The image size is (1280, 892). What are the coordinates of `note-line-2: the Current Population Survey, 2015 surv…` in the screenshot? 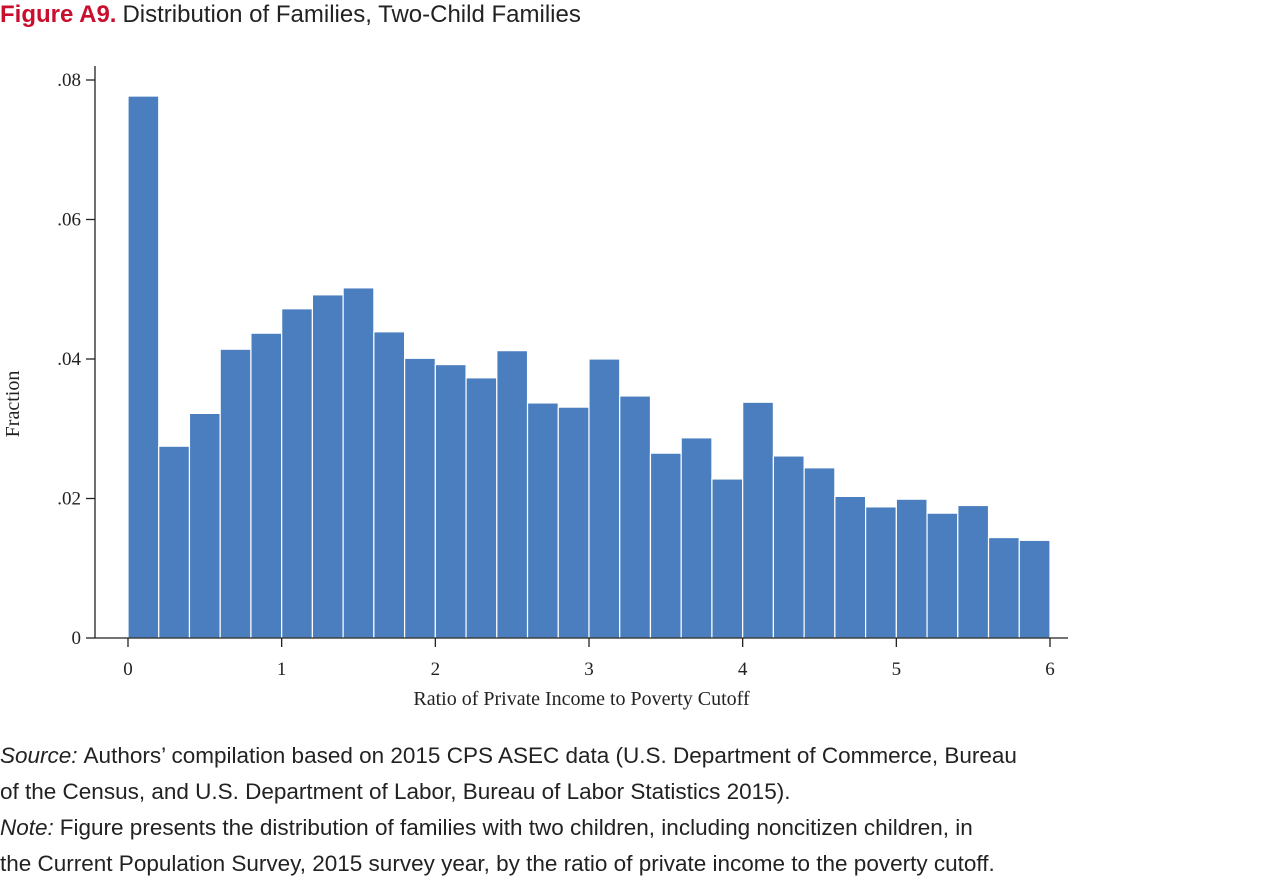 It's located at (497, 863).